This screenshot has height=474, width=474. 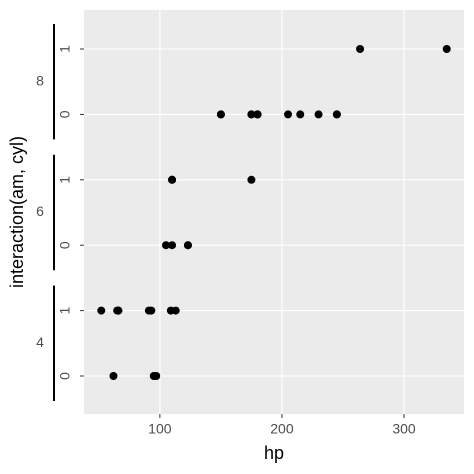 What do you see at coordinates (404, 429) in the screenshot?
I see `x-tick-label: 300` at bounding box center [404, 429].